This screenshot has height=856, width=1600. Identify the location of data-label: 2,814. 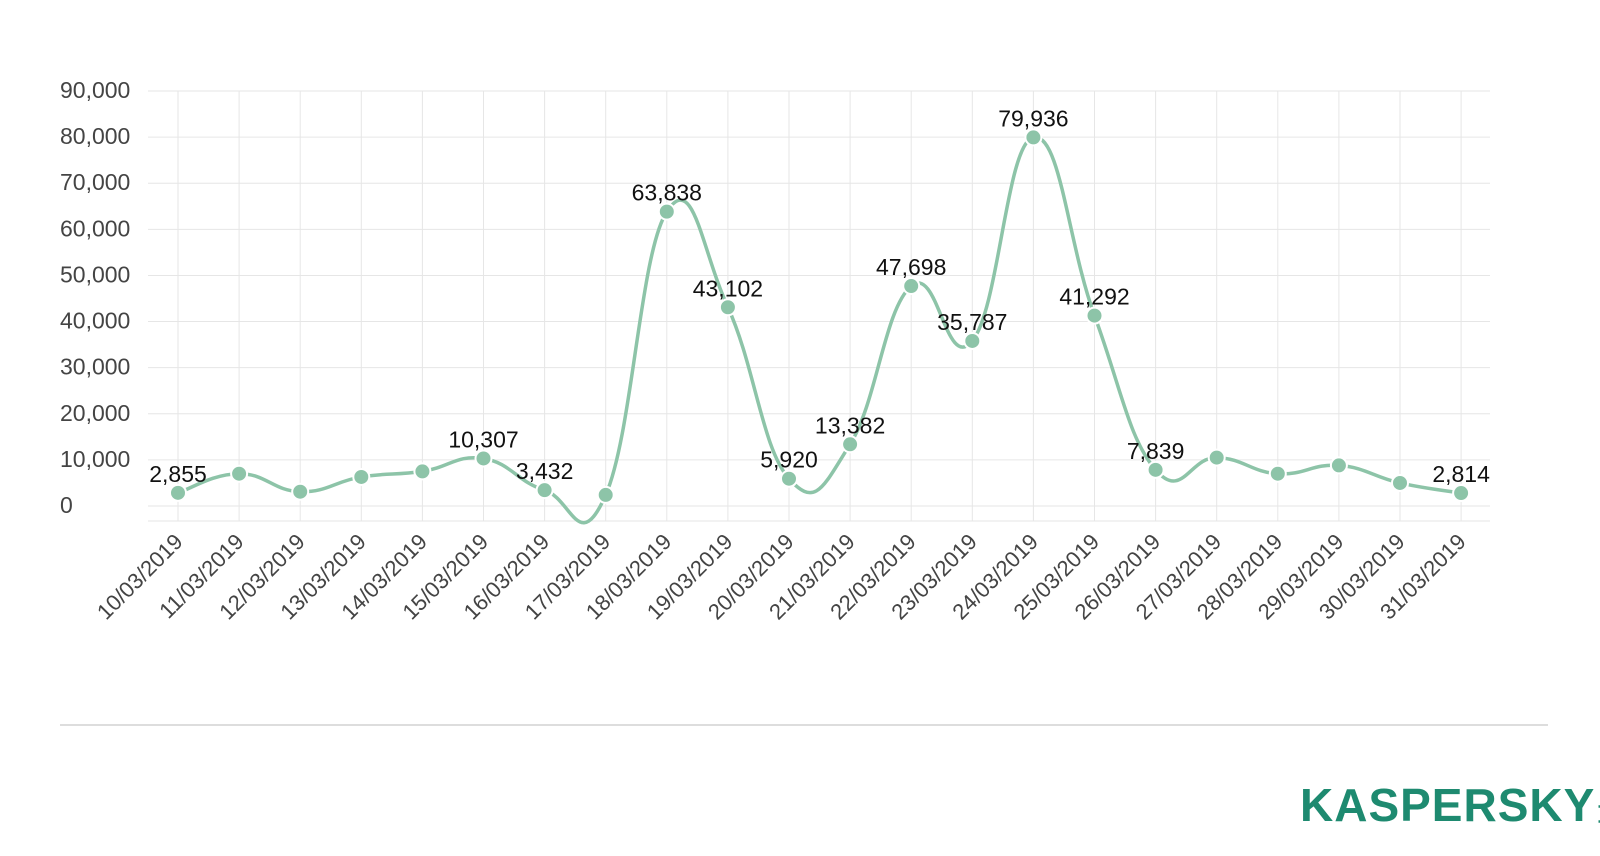
(1461, 474).